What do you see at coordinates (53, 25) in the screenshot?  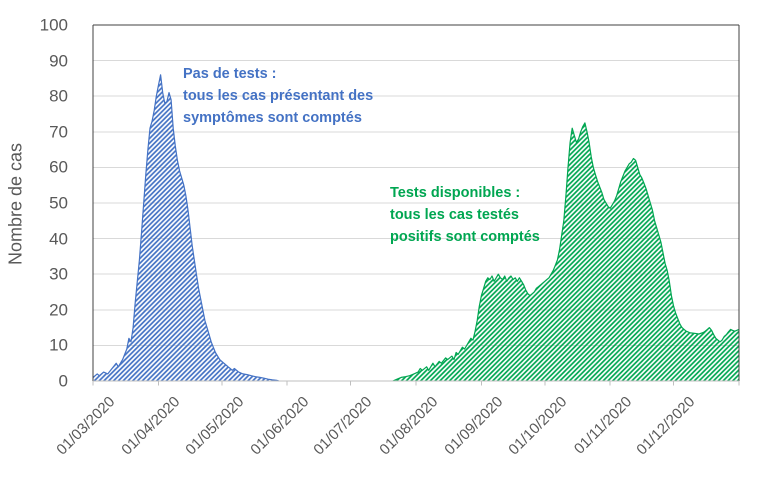 I see `y-axis-tick-label: 100` at bounding box center [53, 25].